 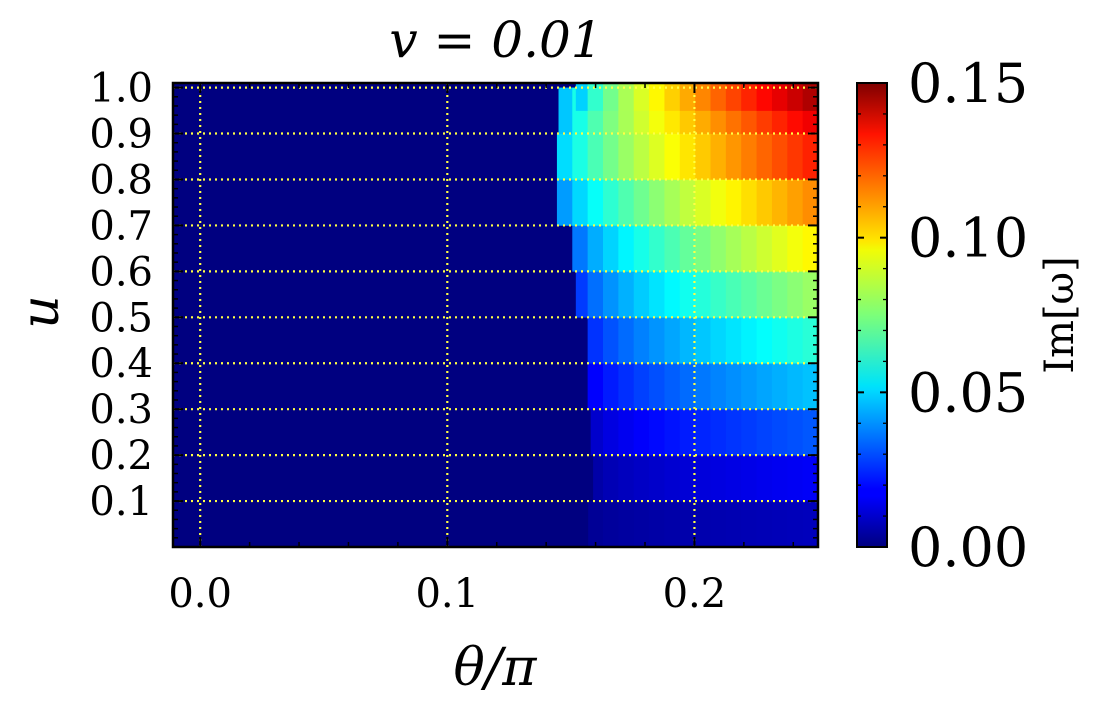 What do you see at coordinates (200, 594) in the screenshot?
I see `x-tick-label: 0.0` at bounding box center [200, 594].